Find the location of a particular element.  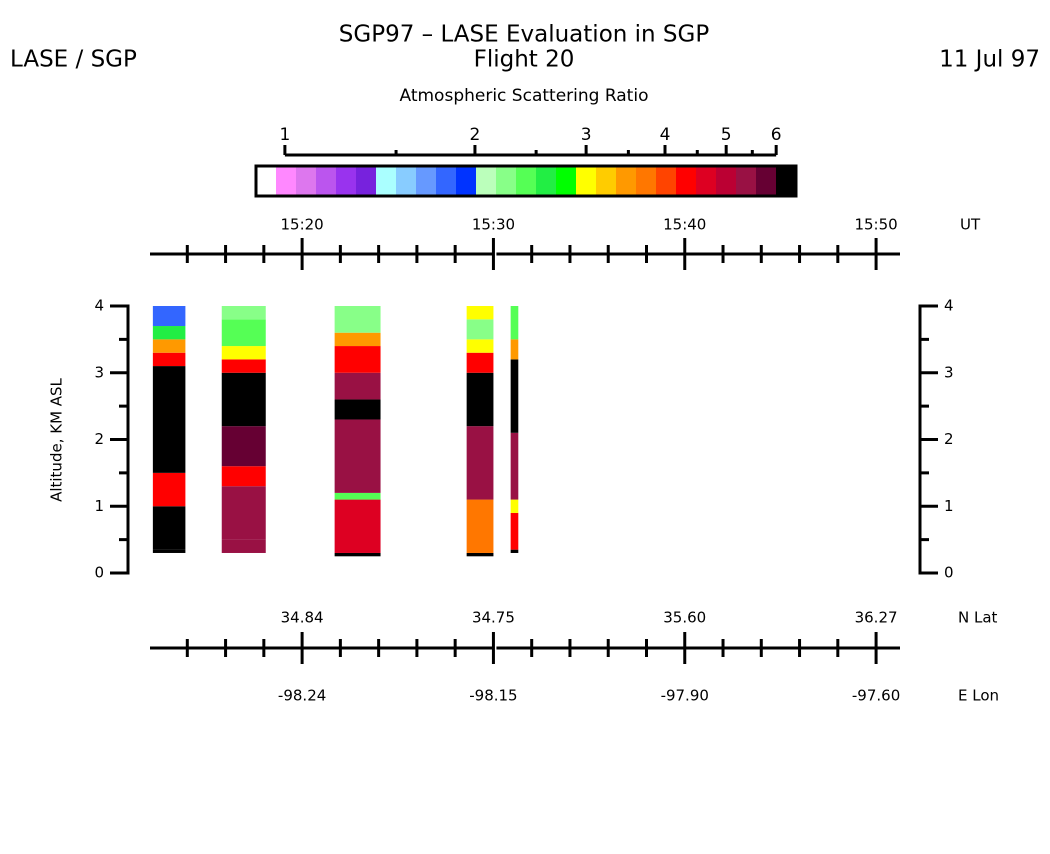

x-unit: UT is located at coordinates (970, 225).